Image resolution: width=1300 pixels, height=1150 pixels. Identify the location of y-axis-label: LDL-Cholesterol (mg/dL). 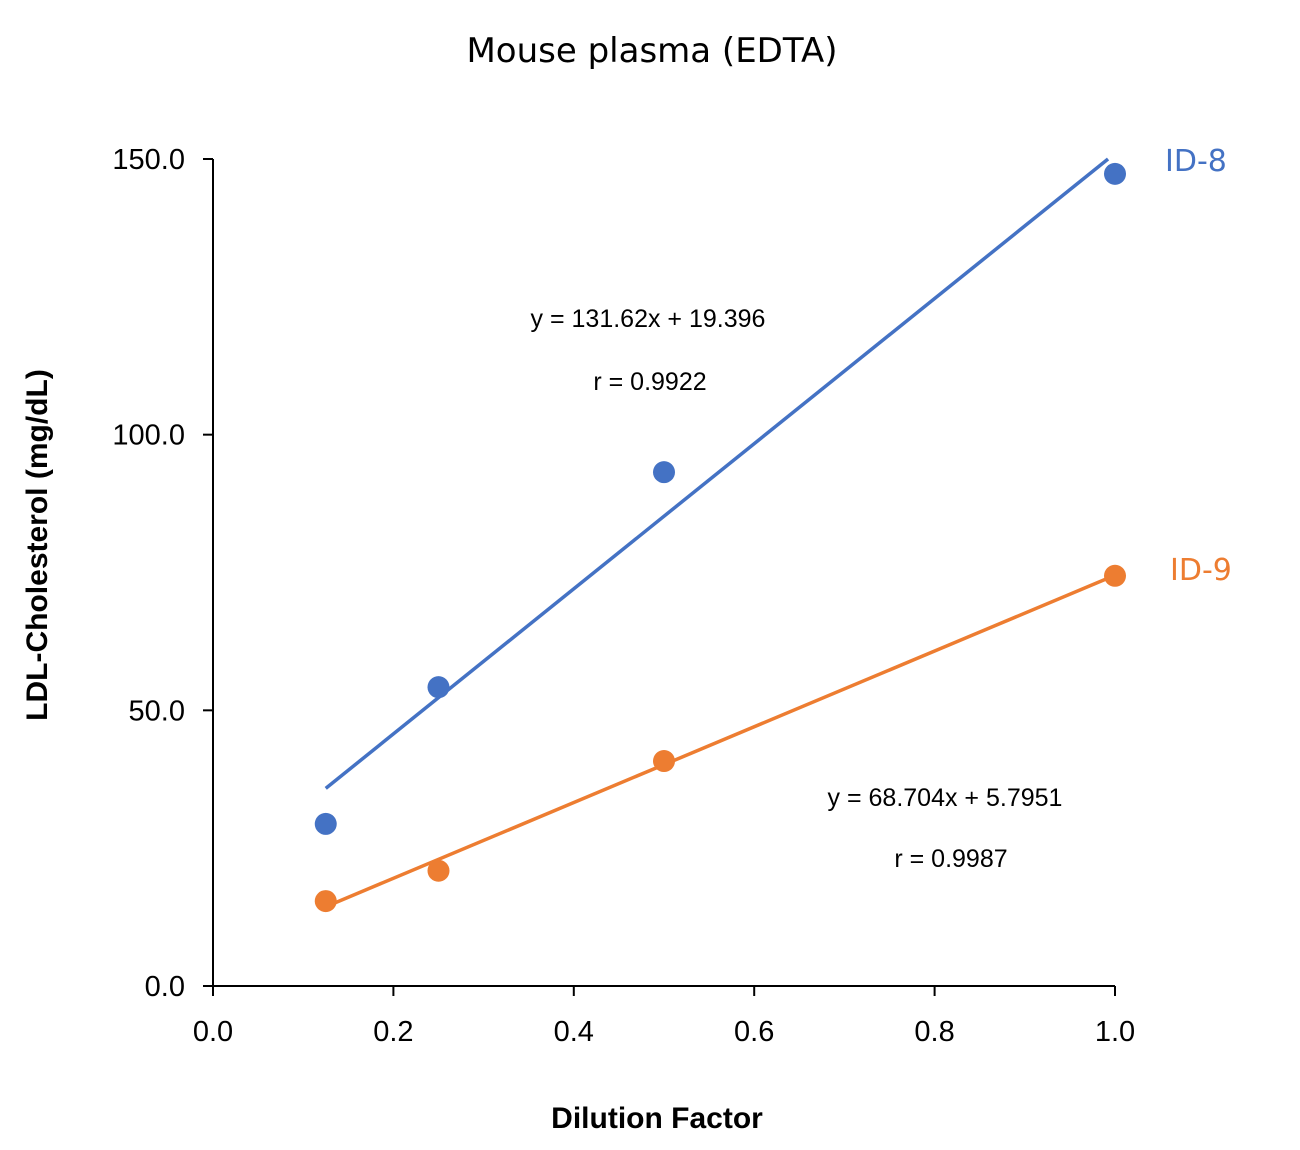
(37, 545).